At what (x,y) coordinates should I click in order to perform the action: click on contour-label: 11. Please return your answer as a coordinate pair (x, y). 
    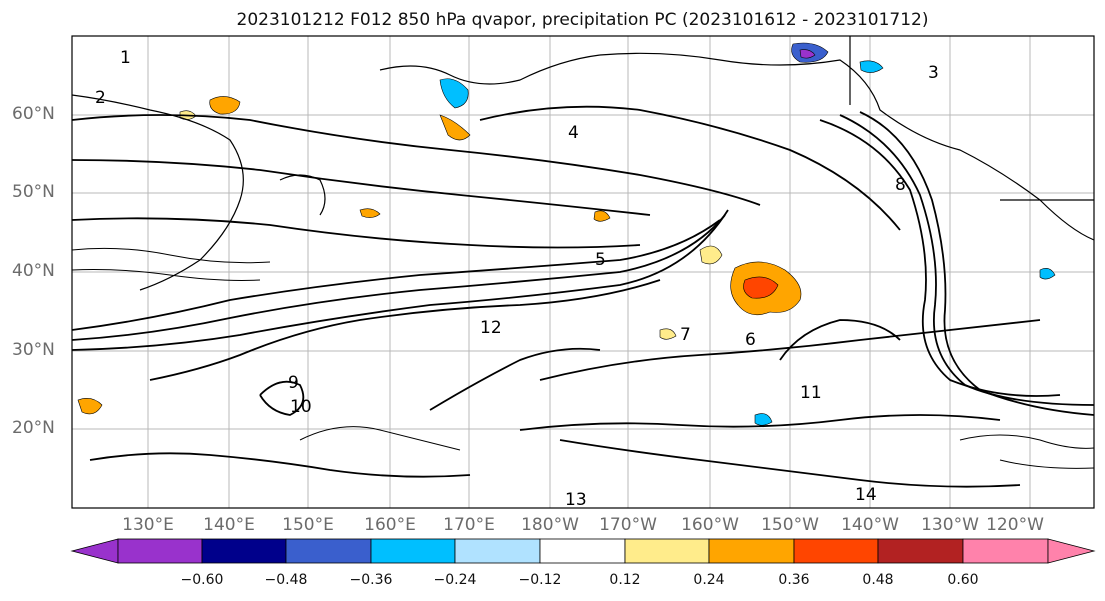
    Looking at the image, I should click on (811, 393).